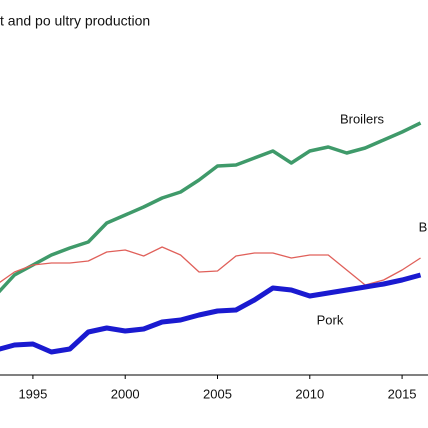 This screenshot has height=428, width=428. Describe the element at coordinates (309, 393) in the screenshot. I see `x-tick-label: 2010` at that location.